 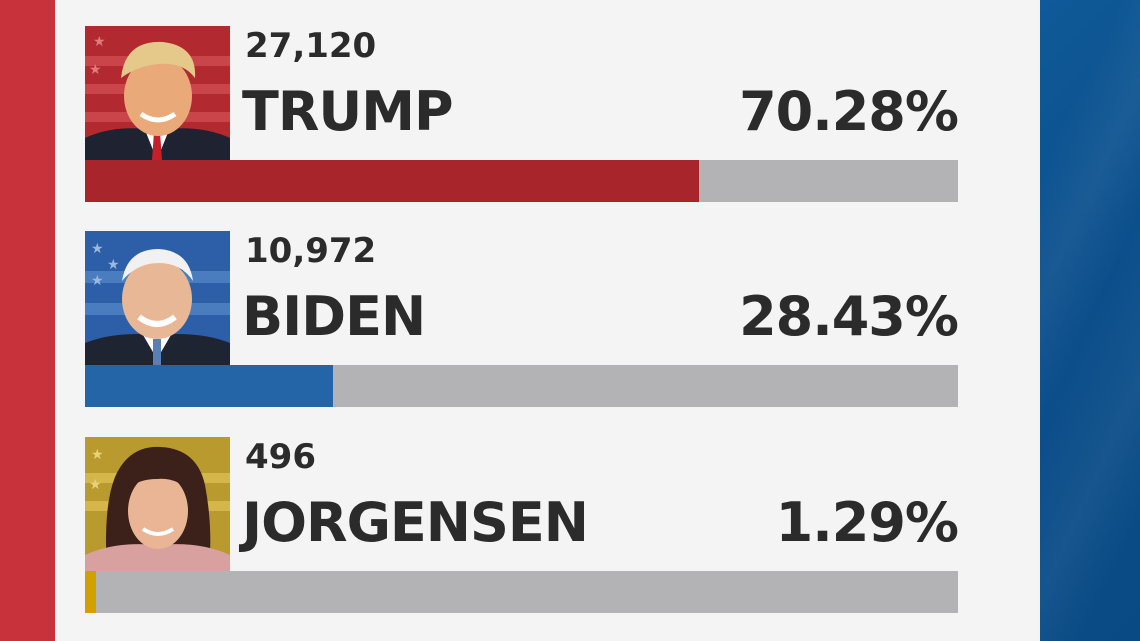 What do you see at coordinates (334, 316) in the screenshot?
I see `biden-name: BIDEN` at bounding box center [334, 316].